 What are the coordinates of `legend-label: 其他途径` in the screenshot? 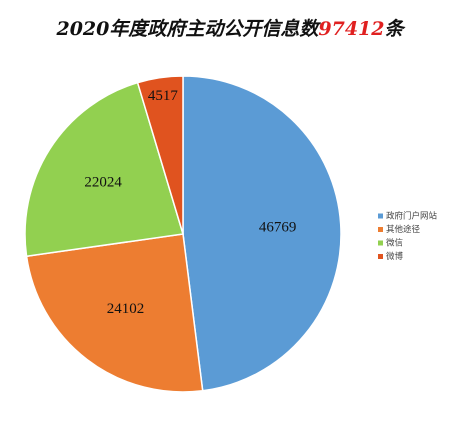 It's located at (403, 229).